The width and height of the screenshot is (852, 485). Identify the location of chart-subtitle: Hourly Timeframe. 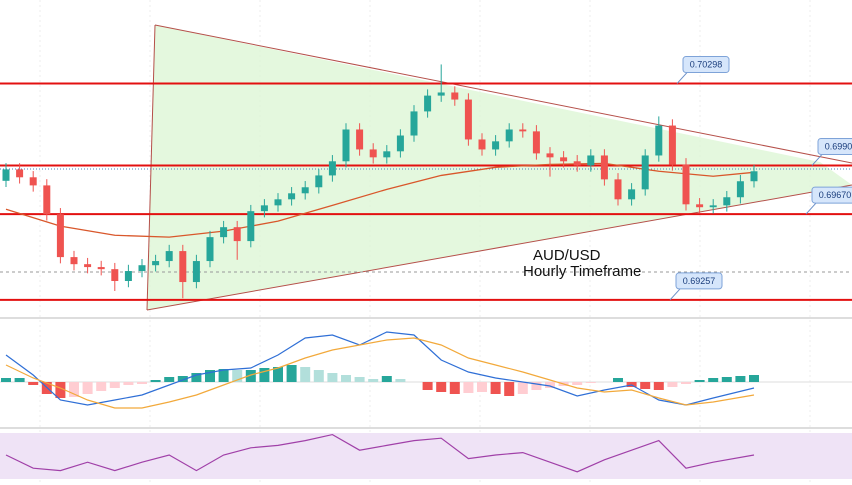
(582, 271).